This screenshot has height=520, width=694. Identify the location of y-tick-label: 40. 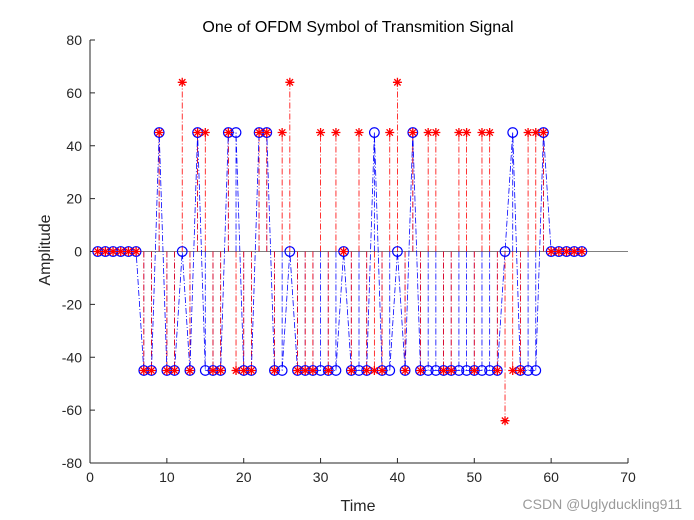
(74, 146).